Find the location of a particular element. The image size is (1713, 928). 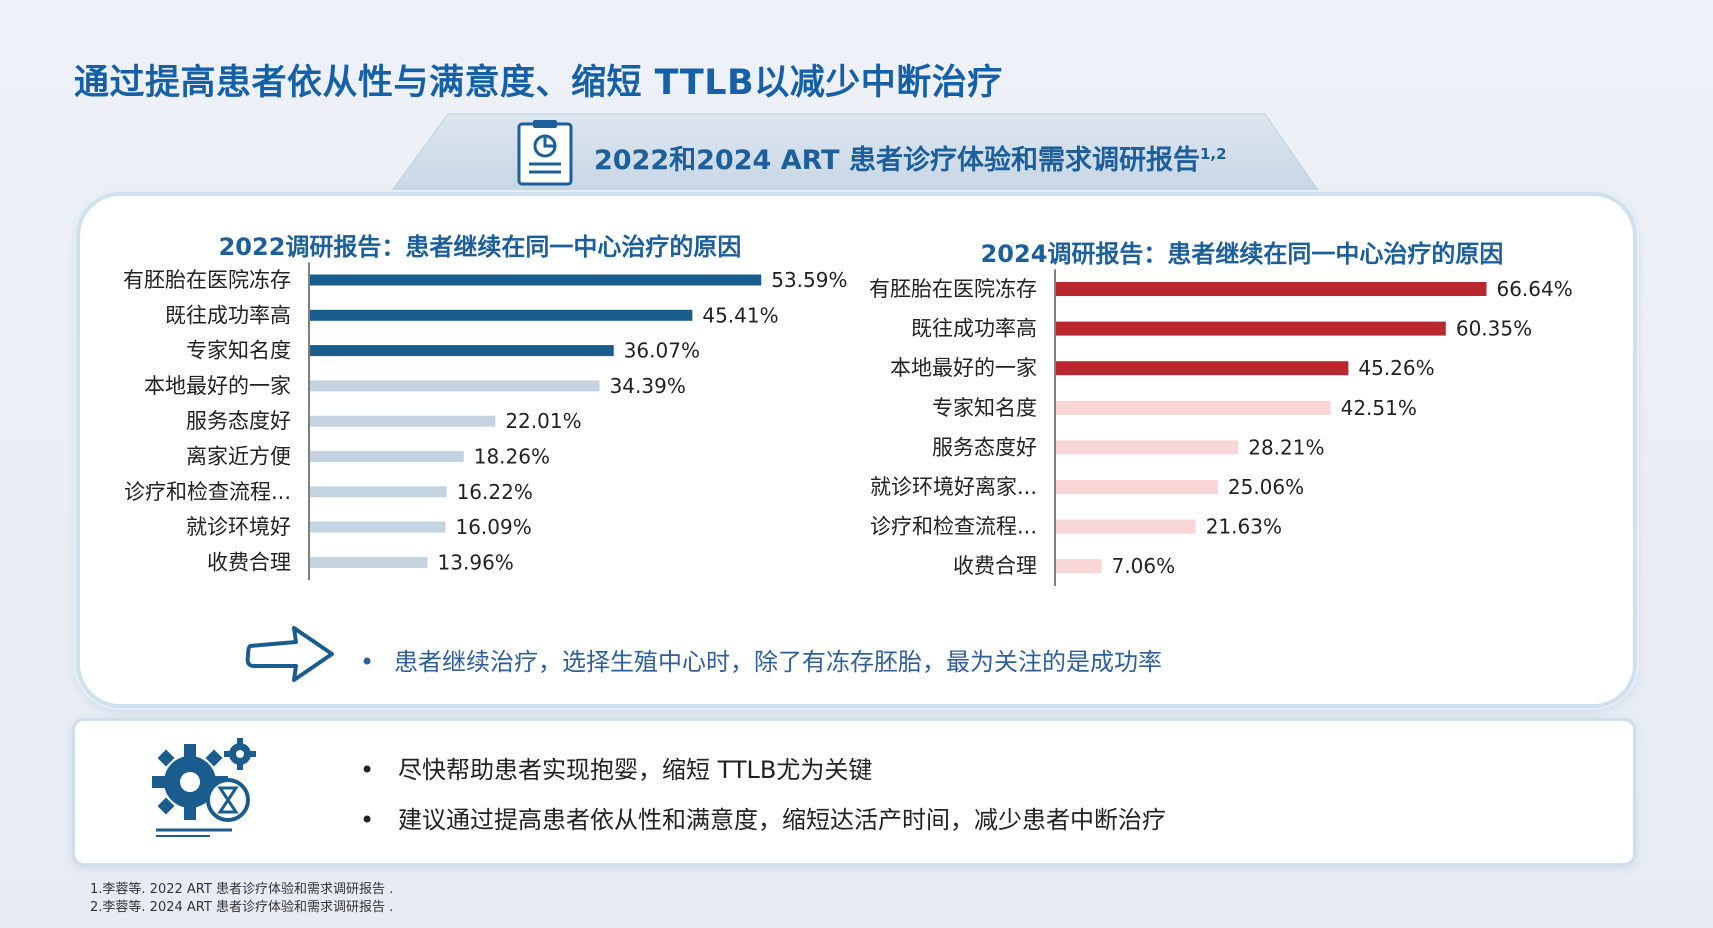

bullet-text: 建议通过提高患者依从性和满意度，缩短达活产时间，减少患者中断治疗 is located at coordinates (782, 820).